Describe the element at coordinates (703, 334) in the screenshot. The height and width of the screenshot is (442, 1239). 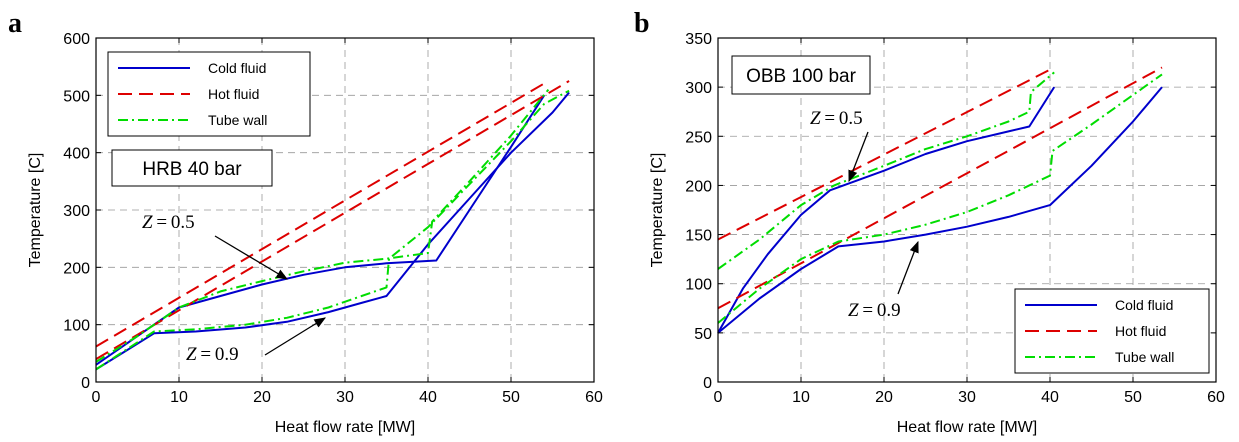
I see `y-tick-label: 50` at that location.